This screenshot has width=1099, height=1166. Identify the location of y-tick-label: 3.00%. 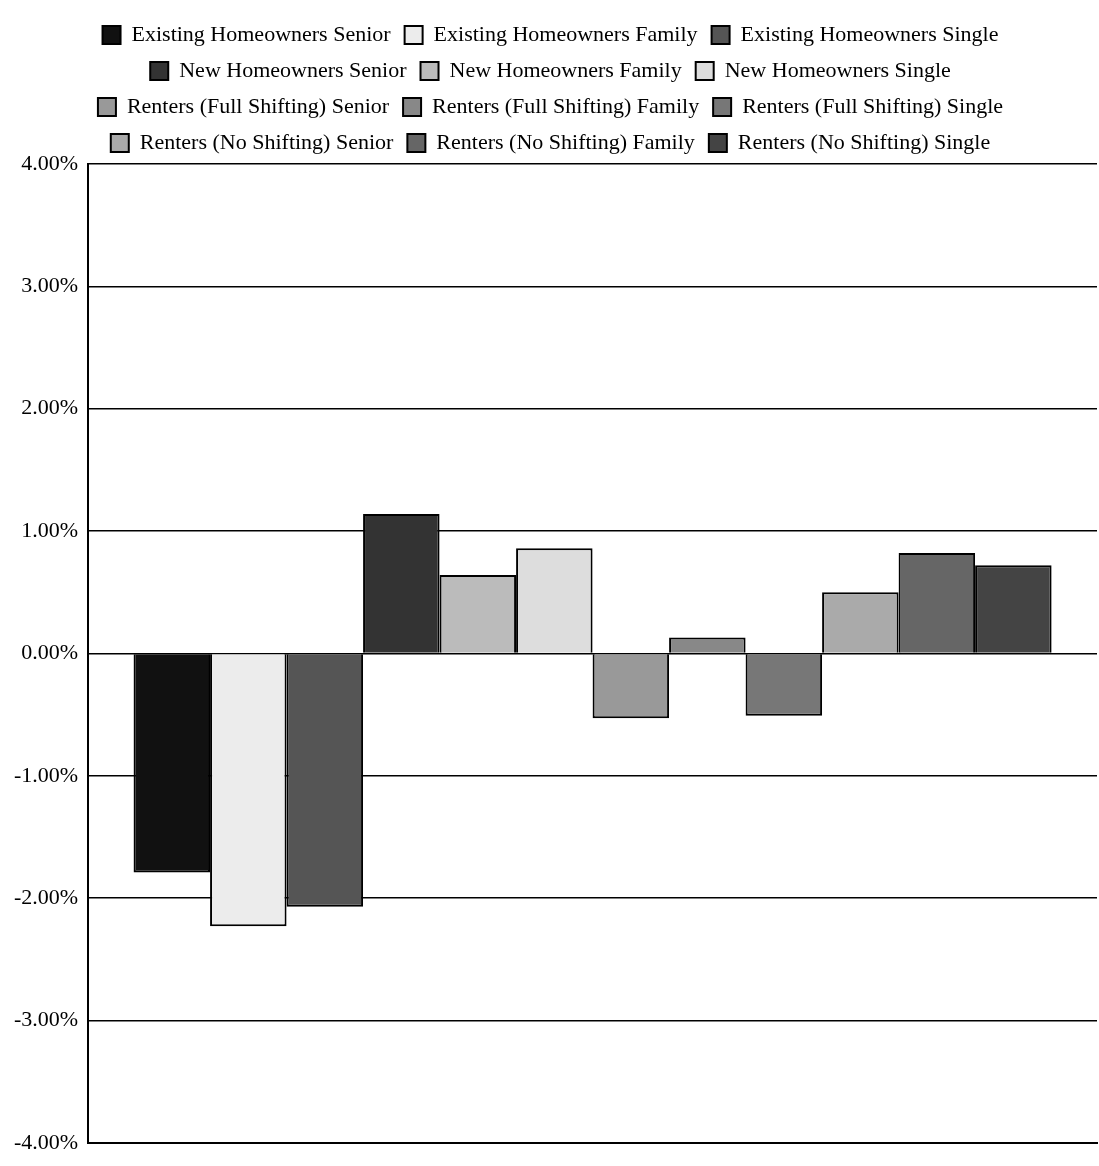
(50, 285).